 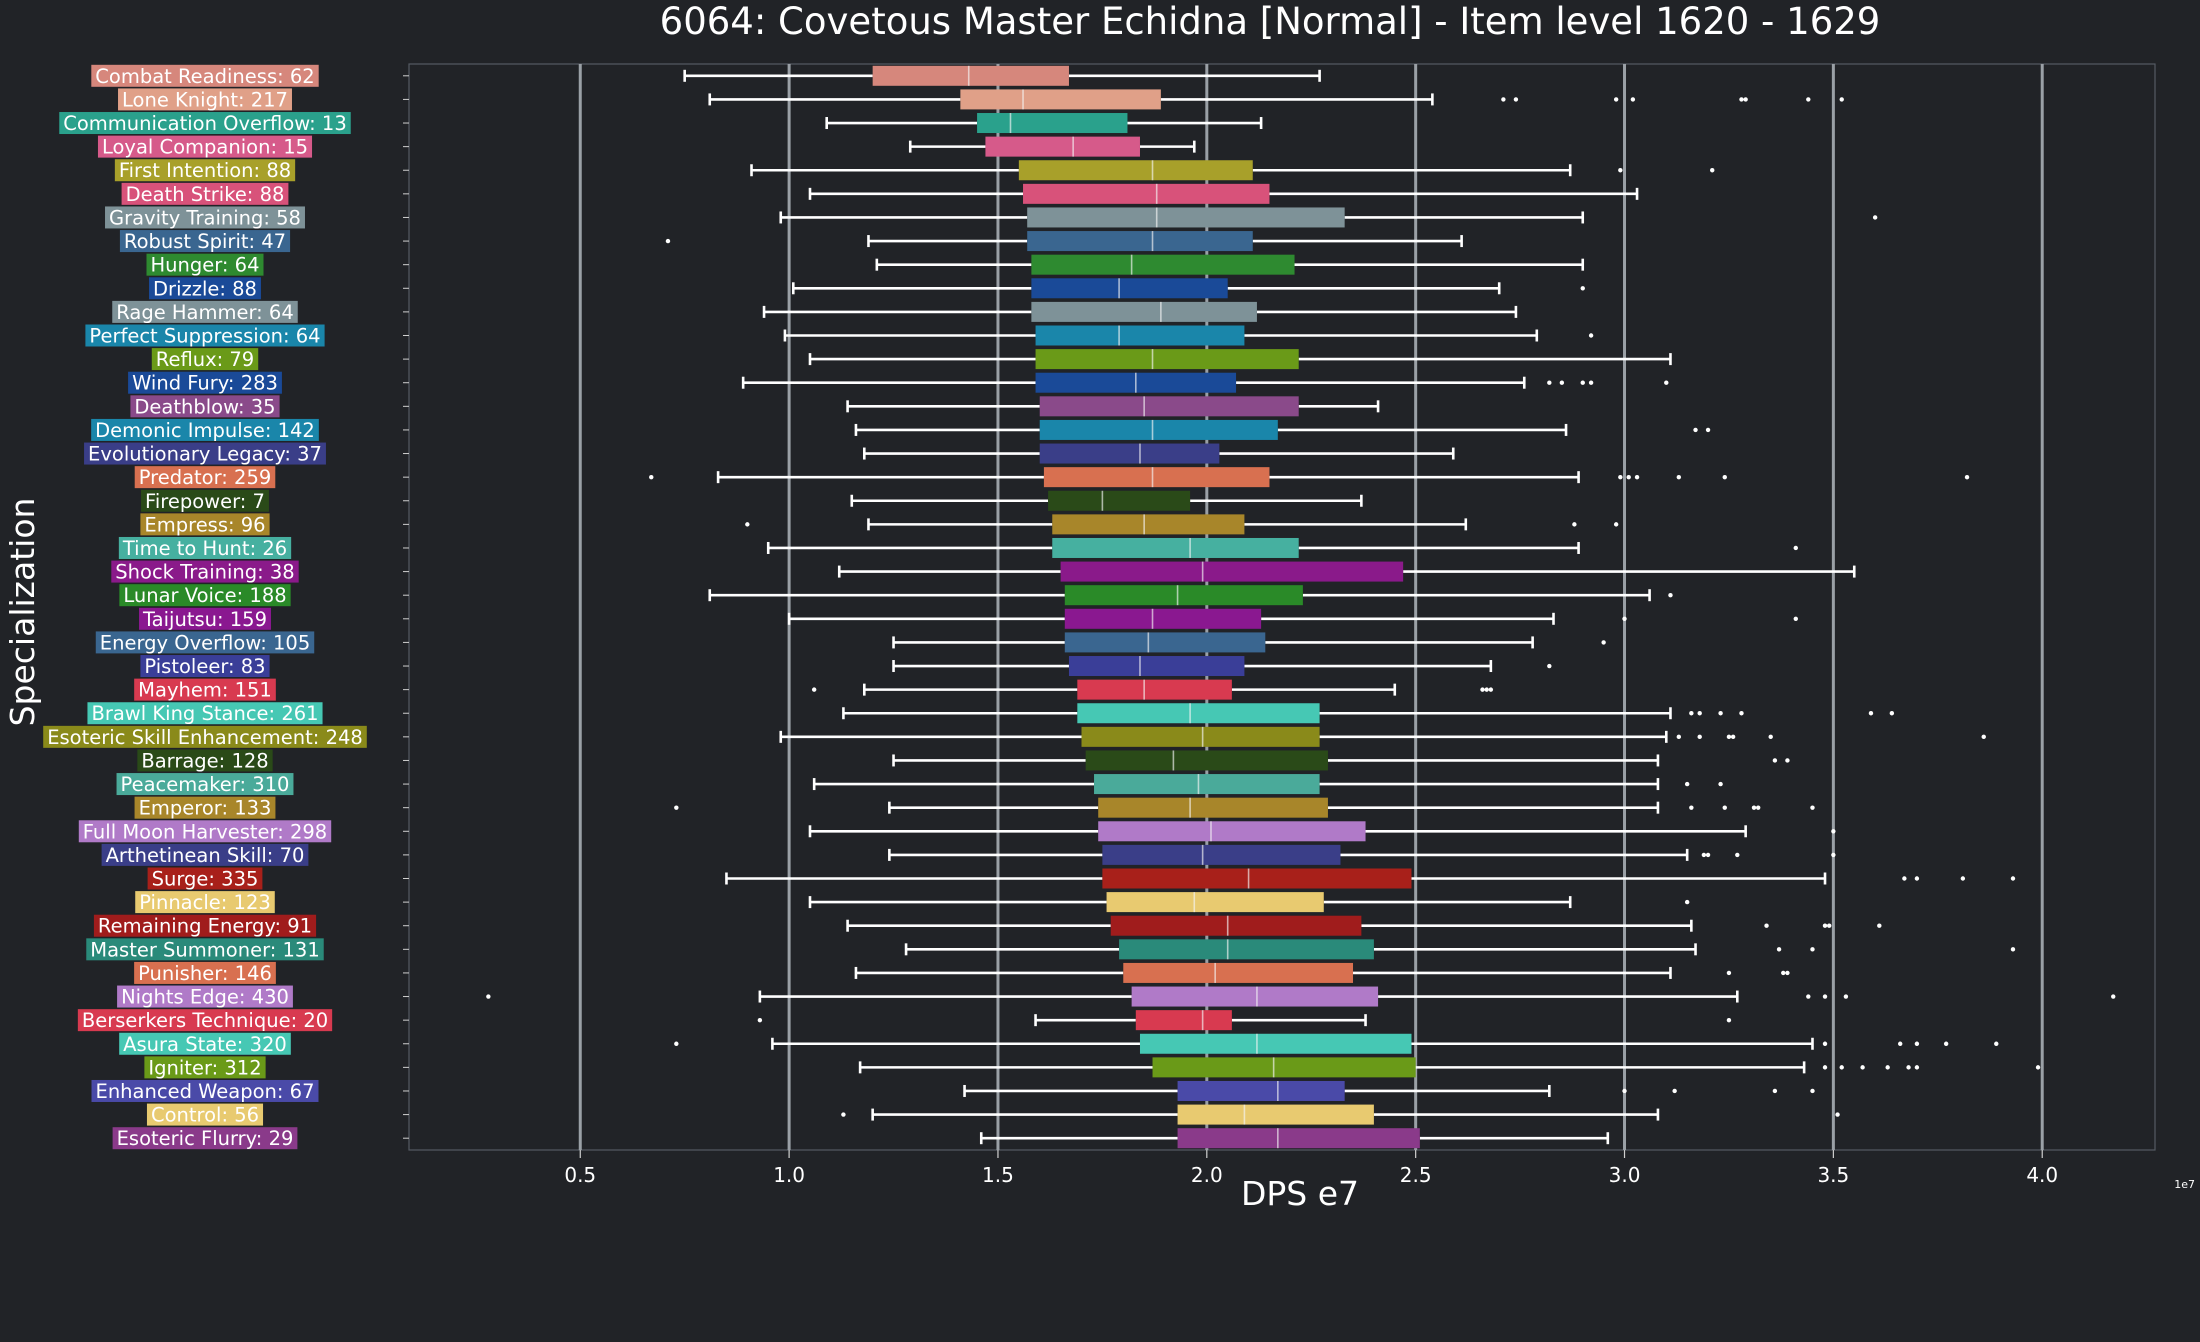 I want to click on category-label: Deathblow: 35, so click(x=204, y=406).